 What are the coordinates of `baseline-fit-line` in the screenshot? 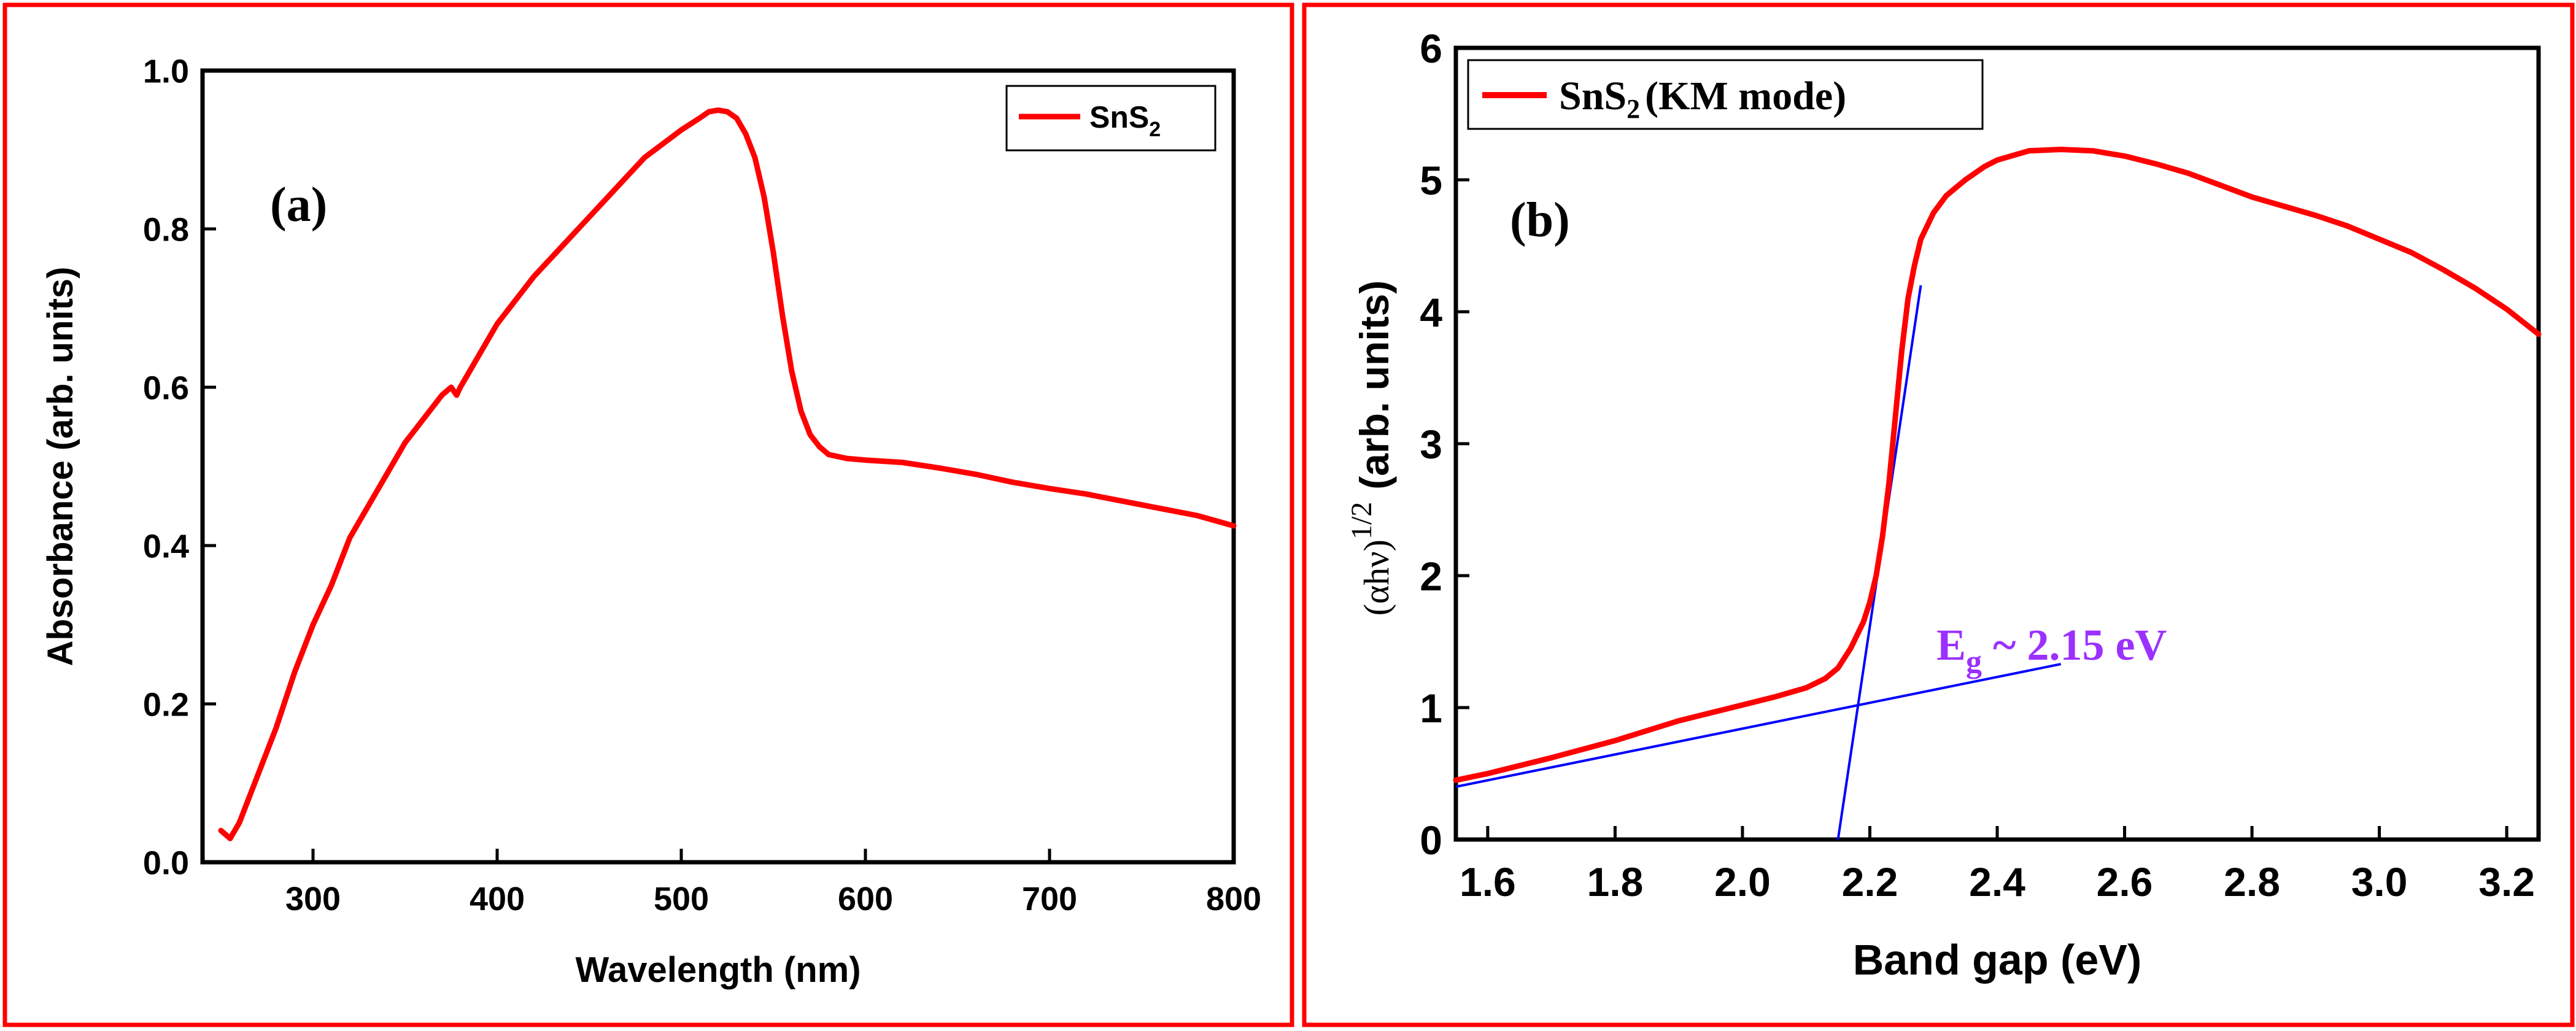 It's located at (1759, 725).